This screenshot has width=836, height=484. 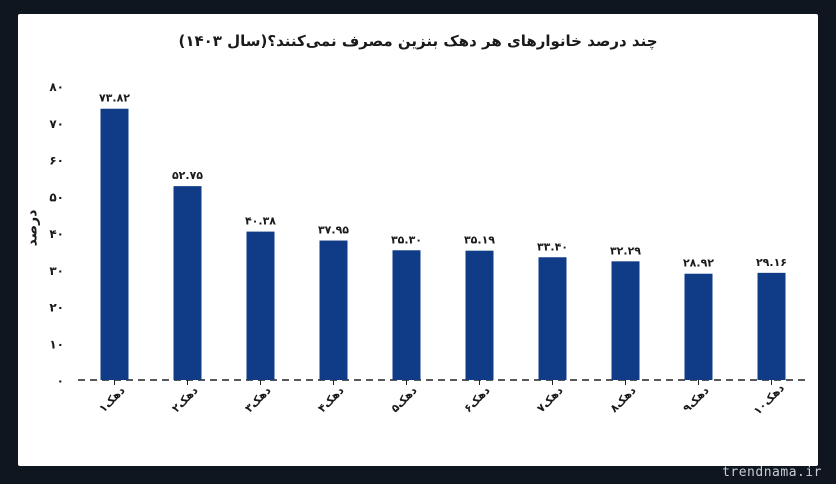 What do you see at coordinates (698, 263) in the screenshot?
I see `bar-value-label: ۲۸.۹۲` at bounding box center [698, 263].